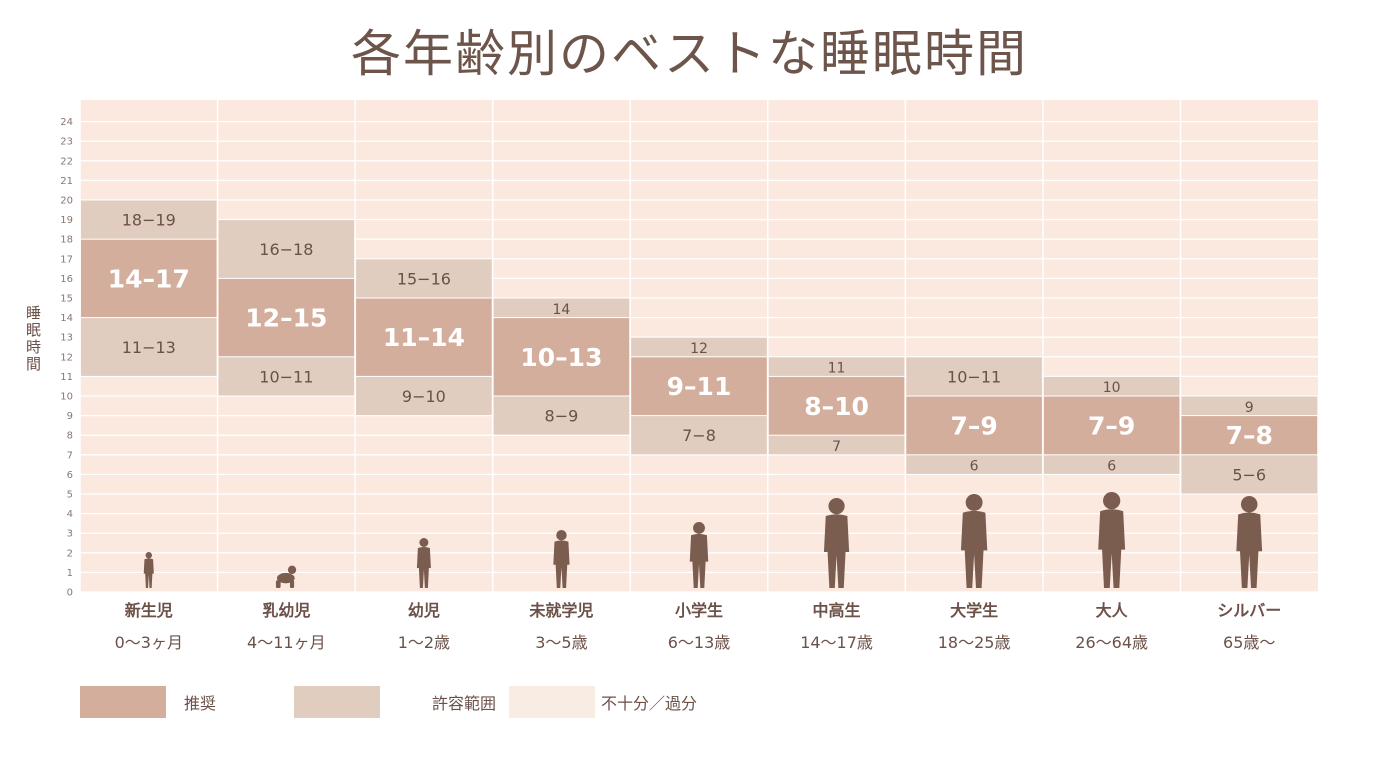 The image size is (1379, 776). What do you see at coordinates (974, 642) in the screenshot?
I see `age-range-label: 18〜25歳` at bounding box center [974, 642].